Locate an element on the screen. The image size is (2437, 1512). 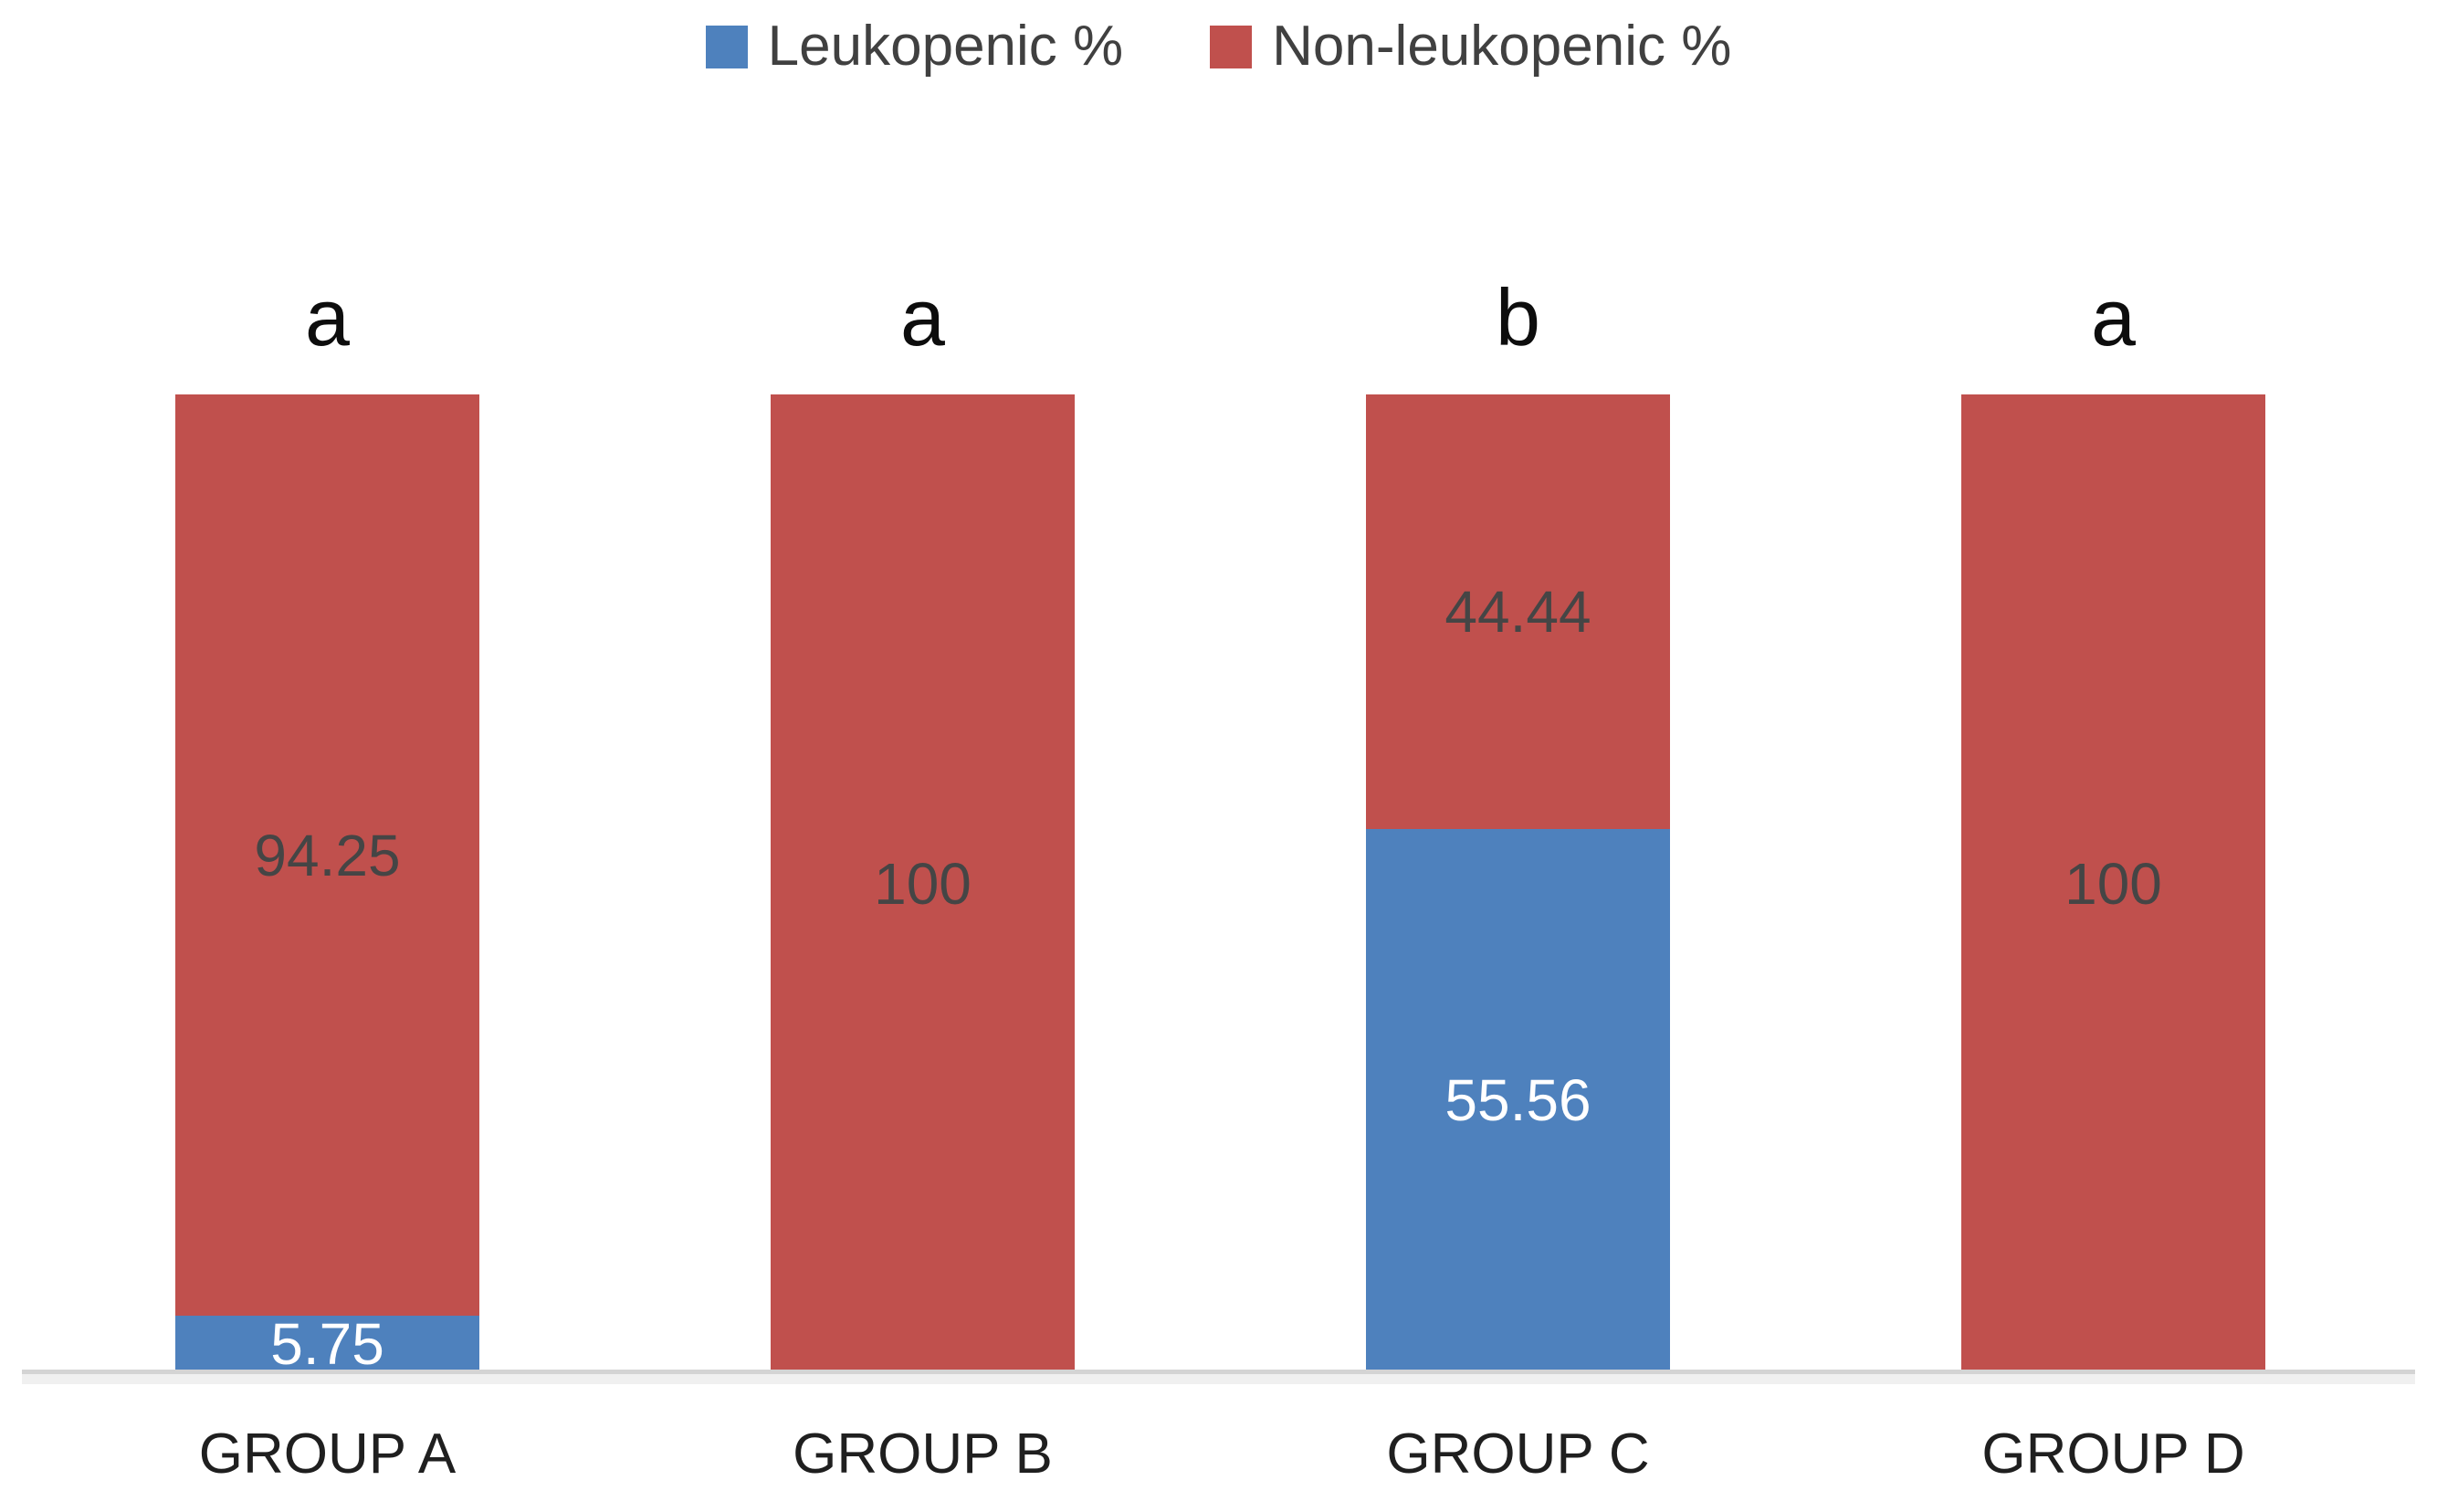
bar-group-d: a 100 is located at coordinates (2113, 825).